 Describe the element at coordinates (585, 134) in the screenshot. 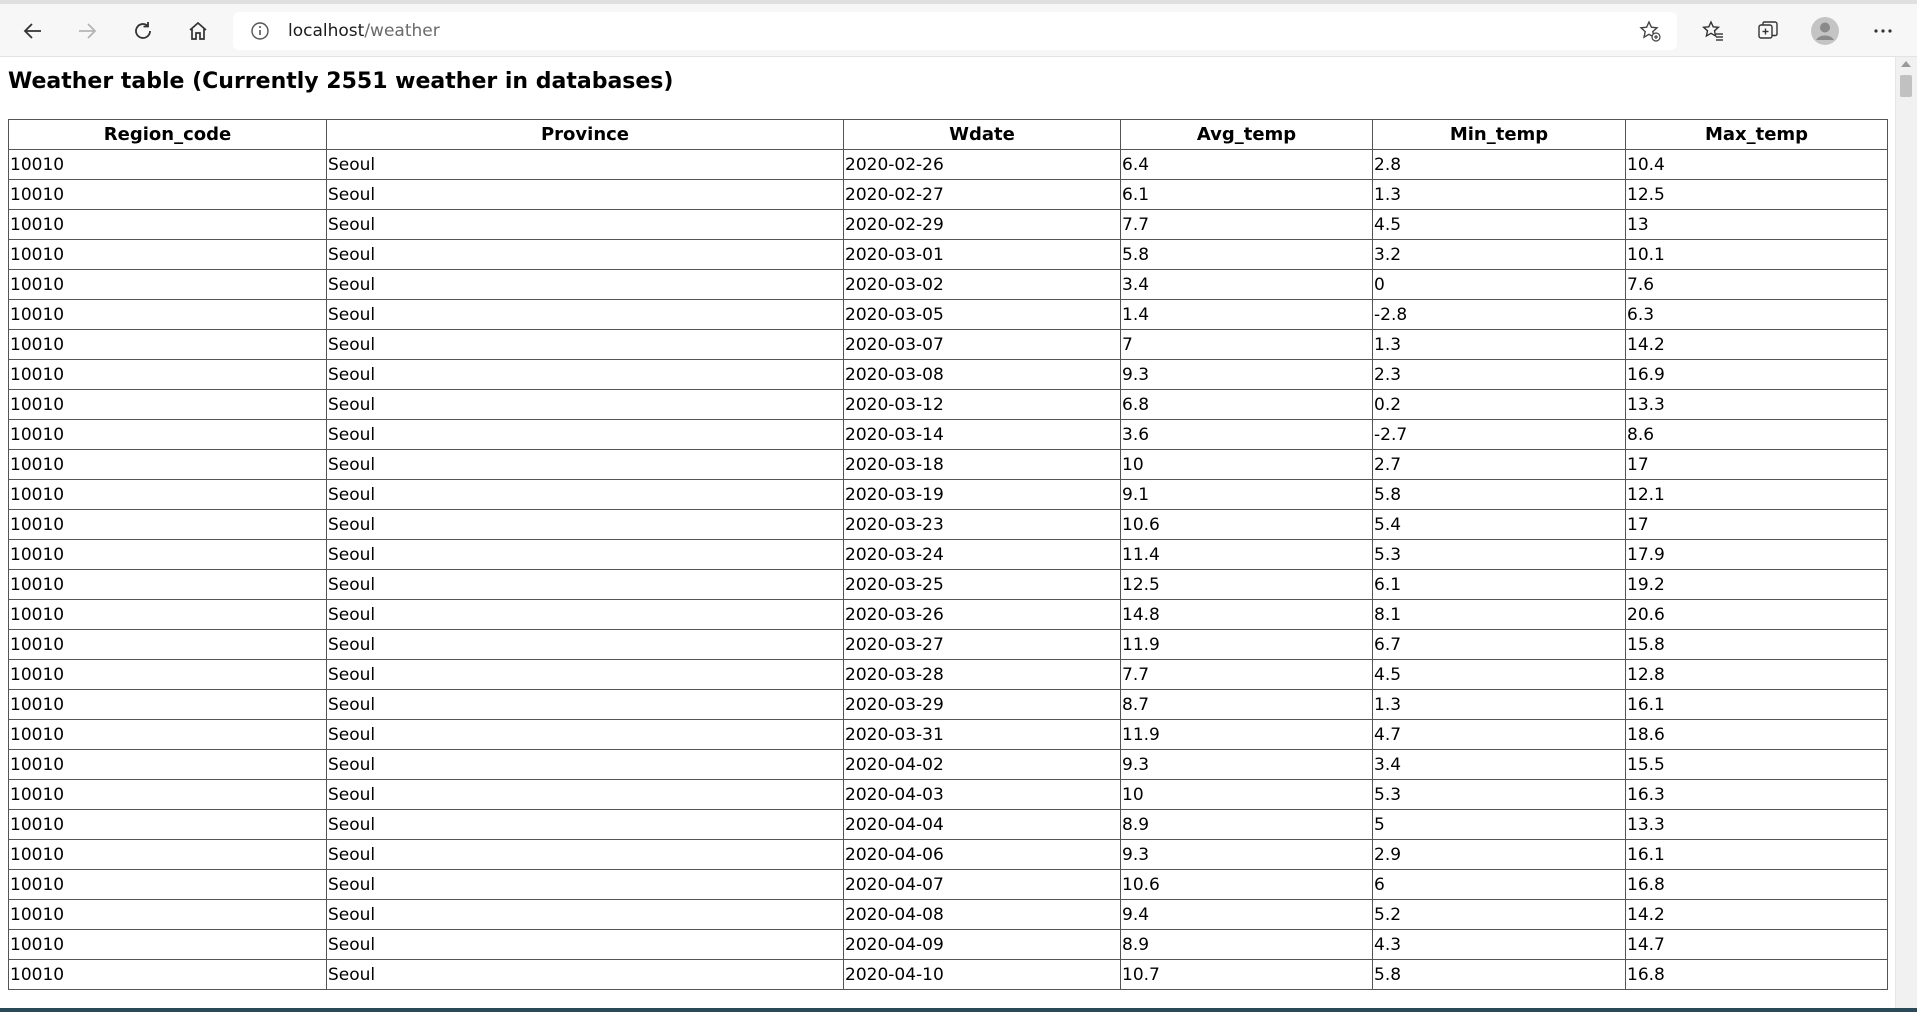

I see `column-header-province: Province` at that location.